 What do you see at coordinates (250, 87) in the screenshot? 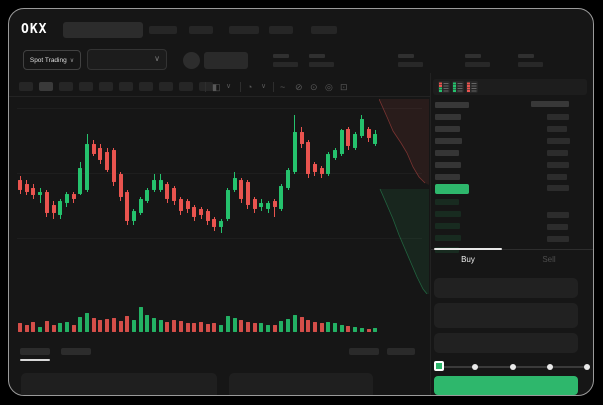
I see `clock-icon: ◔` at bounding box center [250, 87].